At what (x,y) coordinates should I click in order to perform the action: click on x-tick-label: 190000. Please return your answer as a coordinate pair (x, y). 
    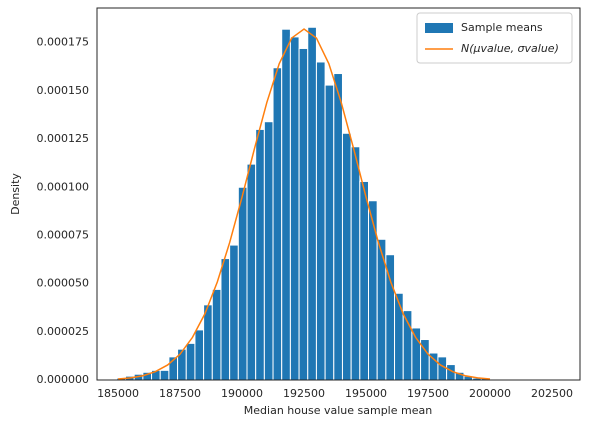
    Looking at the image, I should click on (242, 393).